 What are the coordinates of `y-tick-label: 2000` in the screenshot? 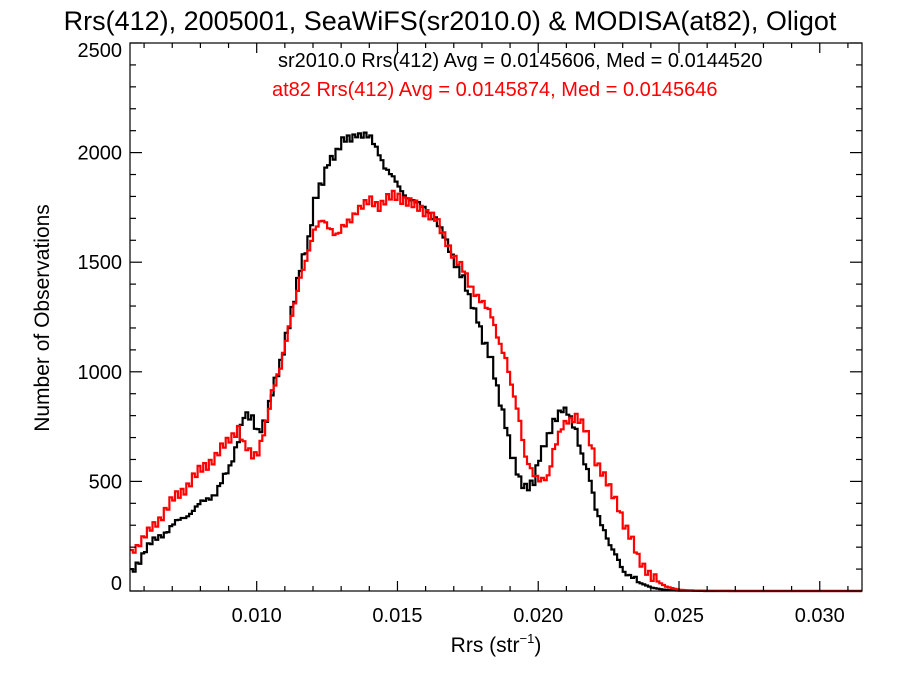 It's located at (100, 154).